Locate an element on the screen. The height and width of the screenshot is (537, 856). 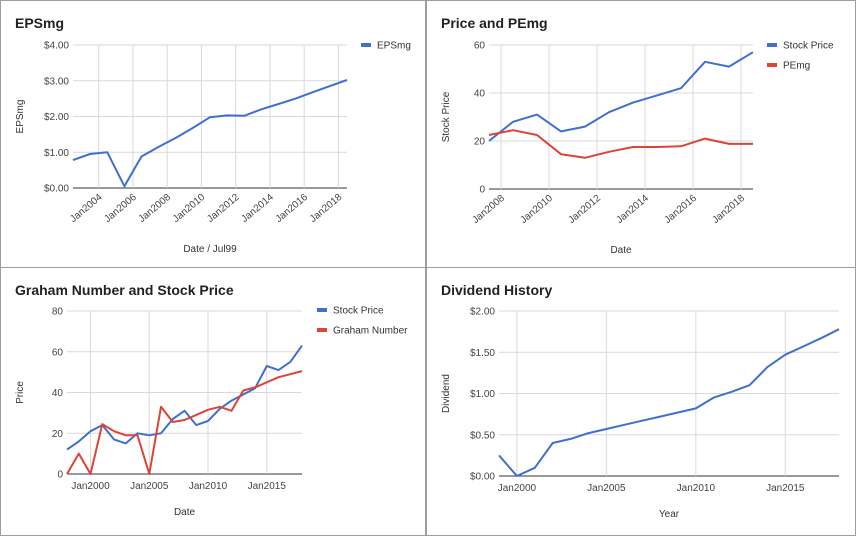
y-axis-label: Dividend is located at coordinates (446, 393).